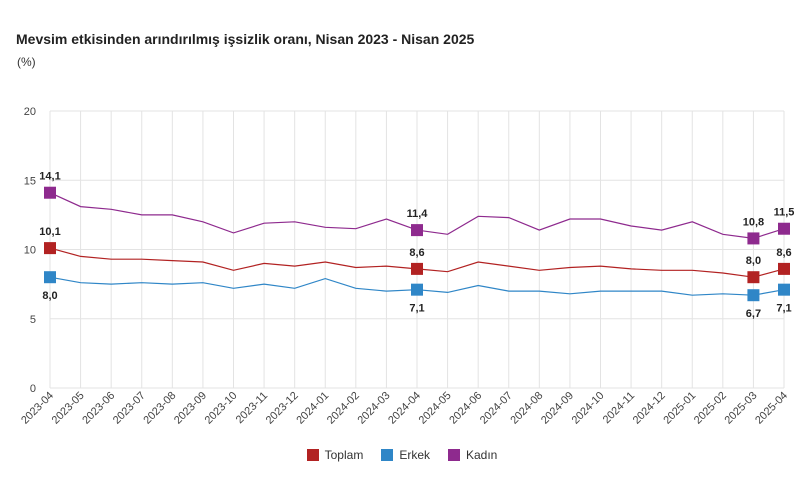  Describe the element at coordinates (435, 408) in the screenshot. I see `x-tick-label: 2024-05` at that location.